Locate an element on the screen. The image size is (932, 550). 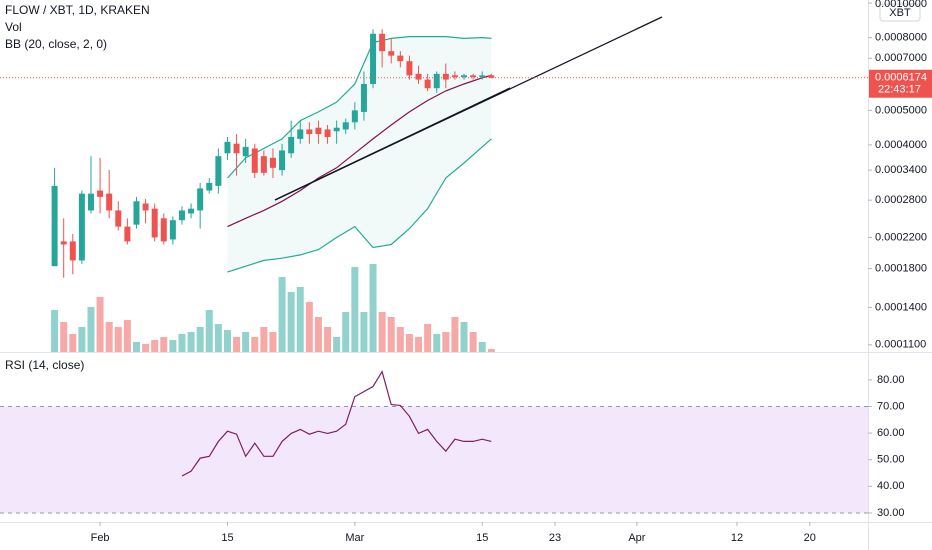
y-tick-label: 0.0002200 is located at coordinates (901, 237).